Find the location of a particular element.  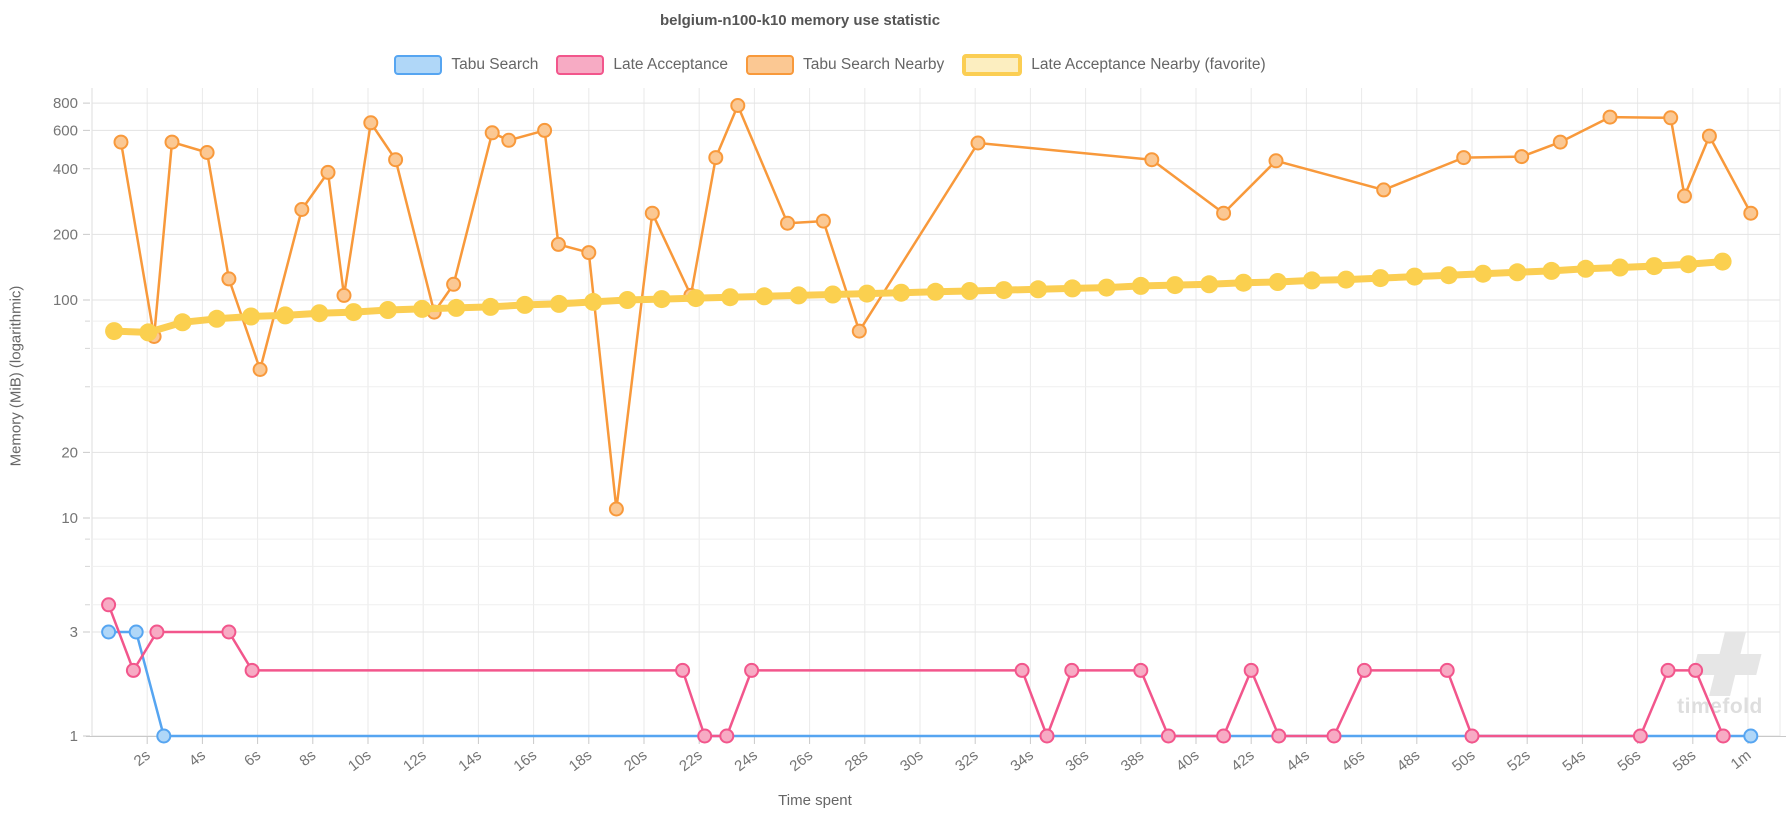

legend-item-late-acceptance-nearby-favorite: Late Acceptance Nearby (favorite) is located at coordinates (1114, 65).